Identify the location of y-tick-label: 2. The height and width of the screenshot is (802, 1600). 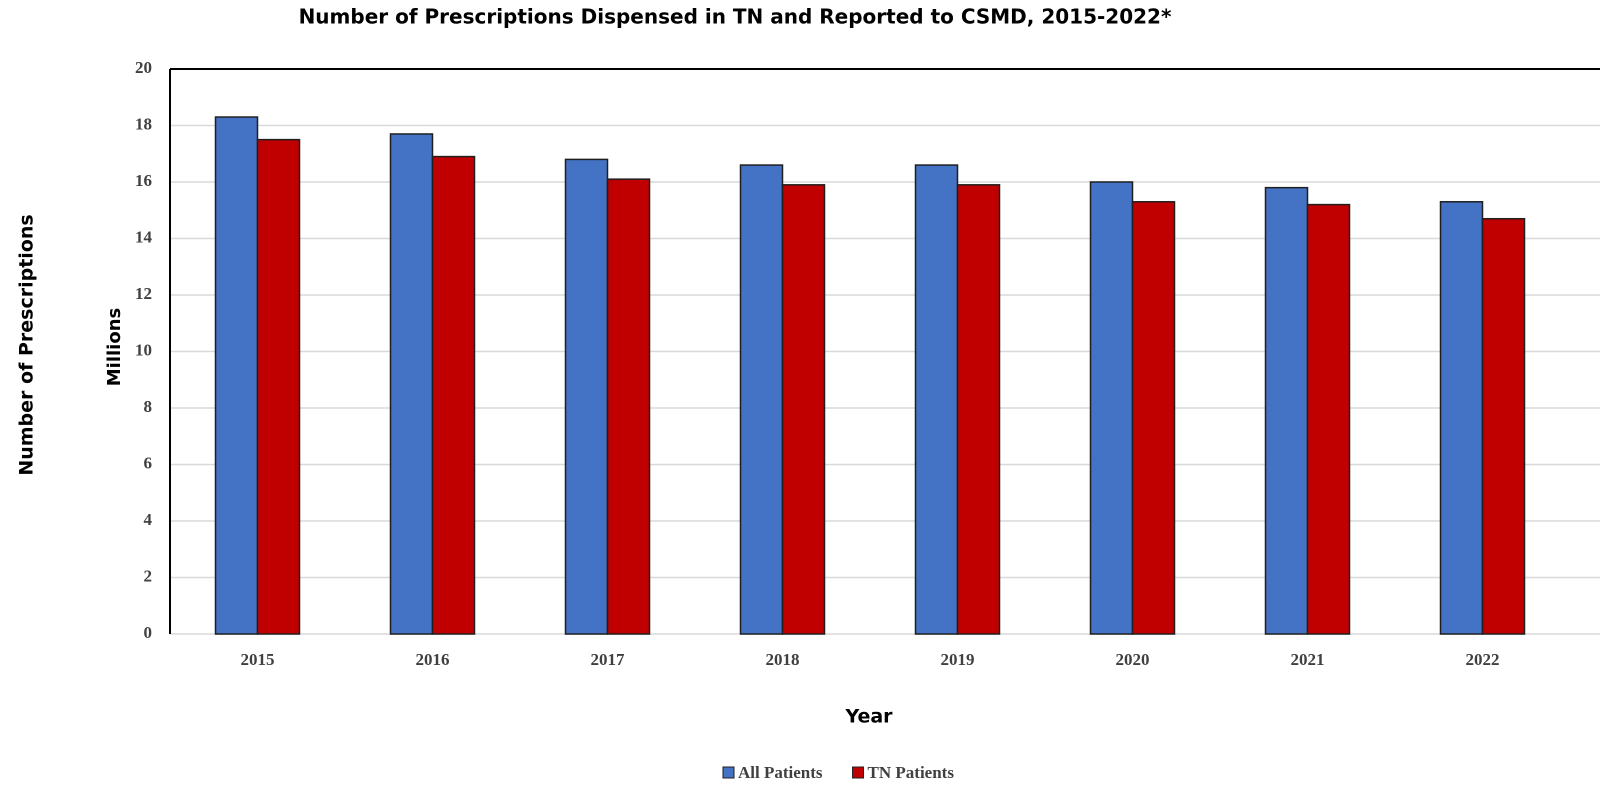
(148, 575).